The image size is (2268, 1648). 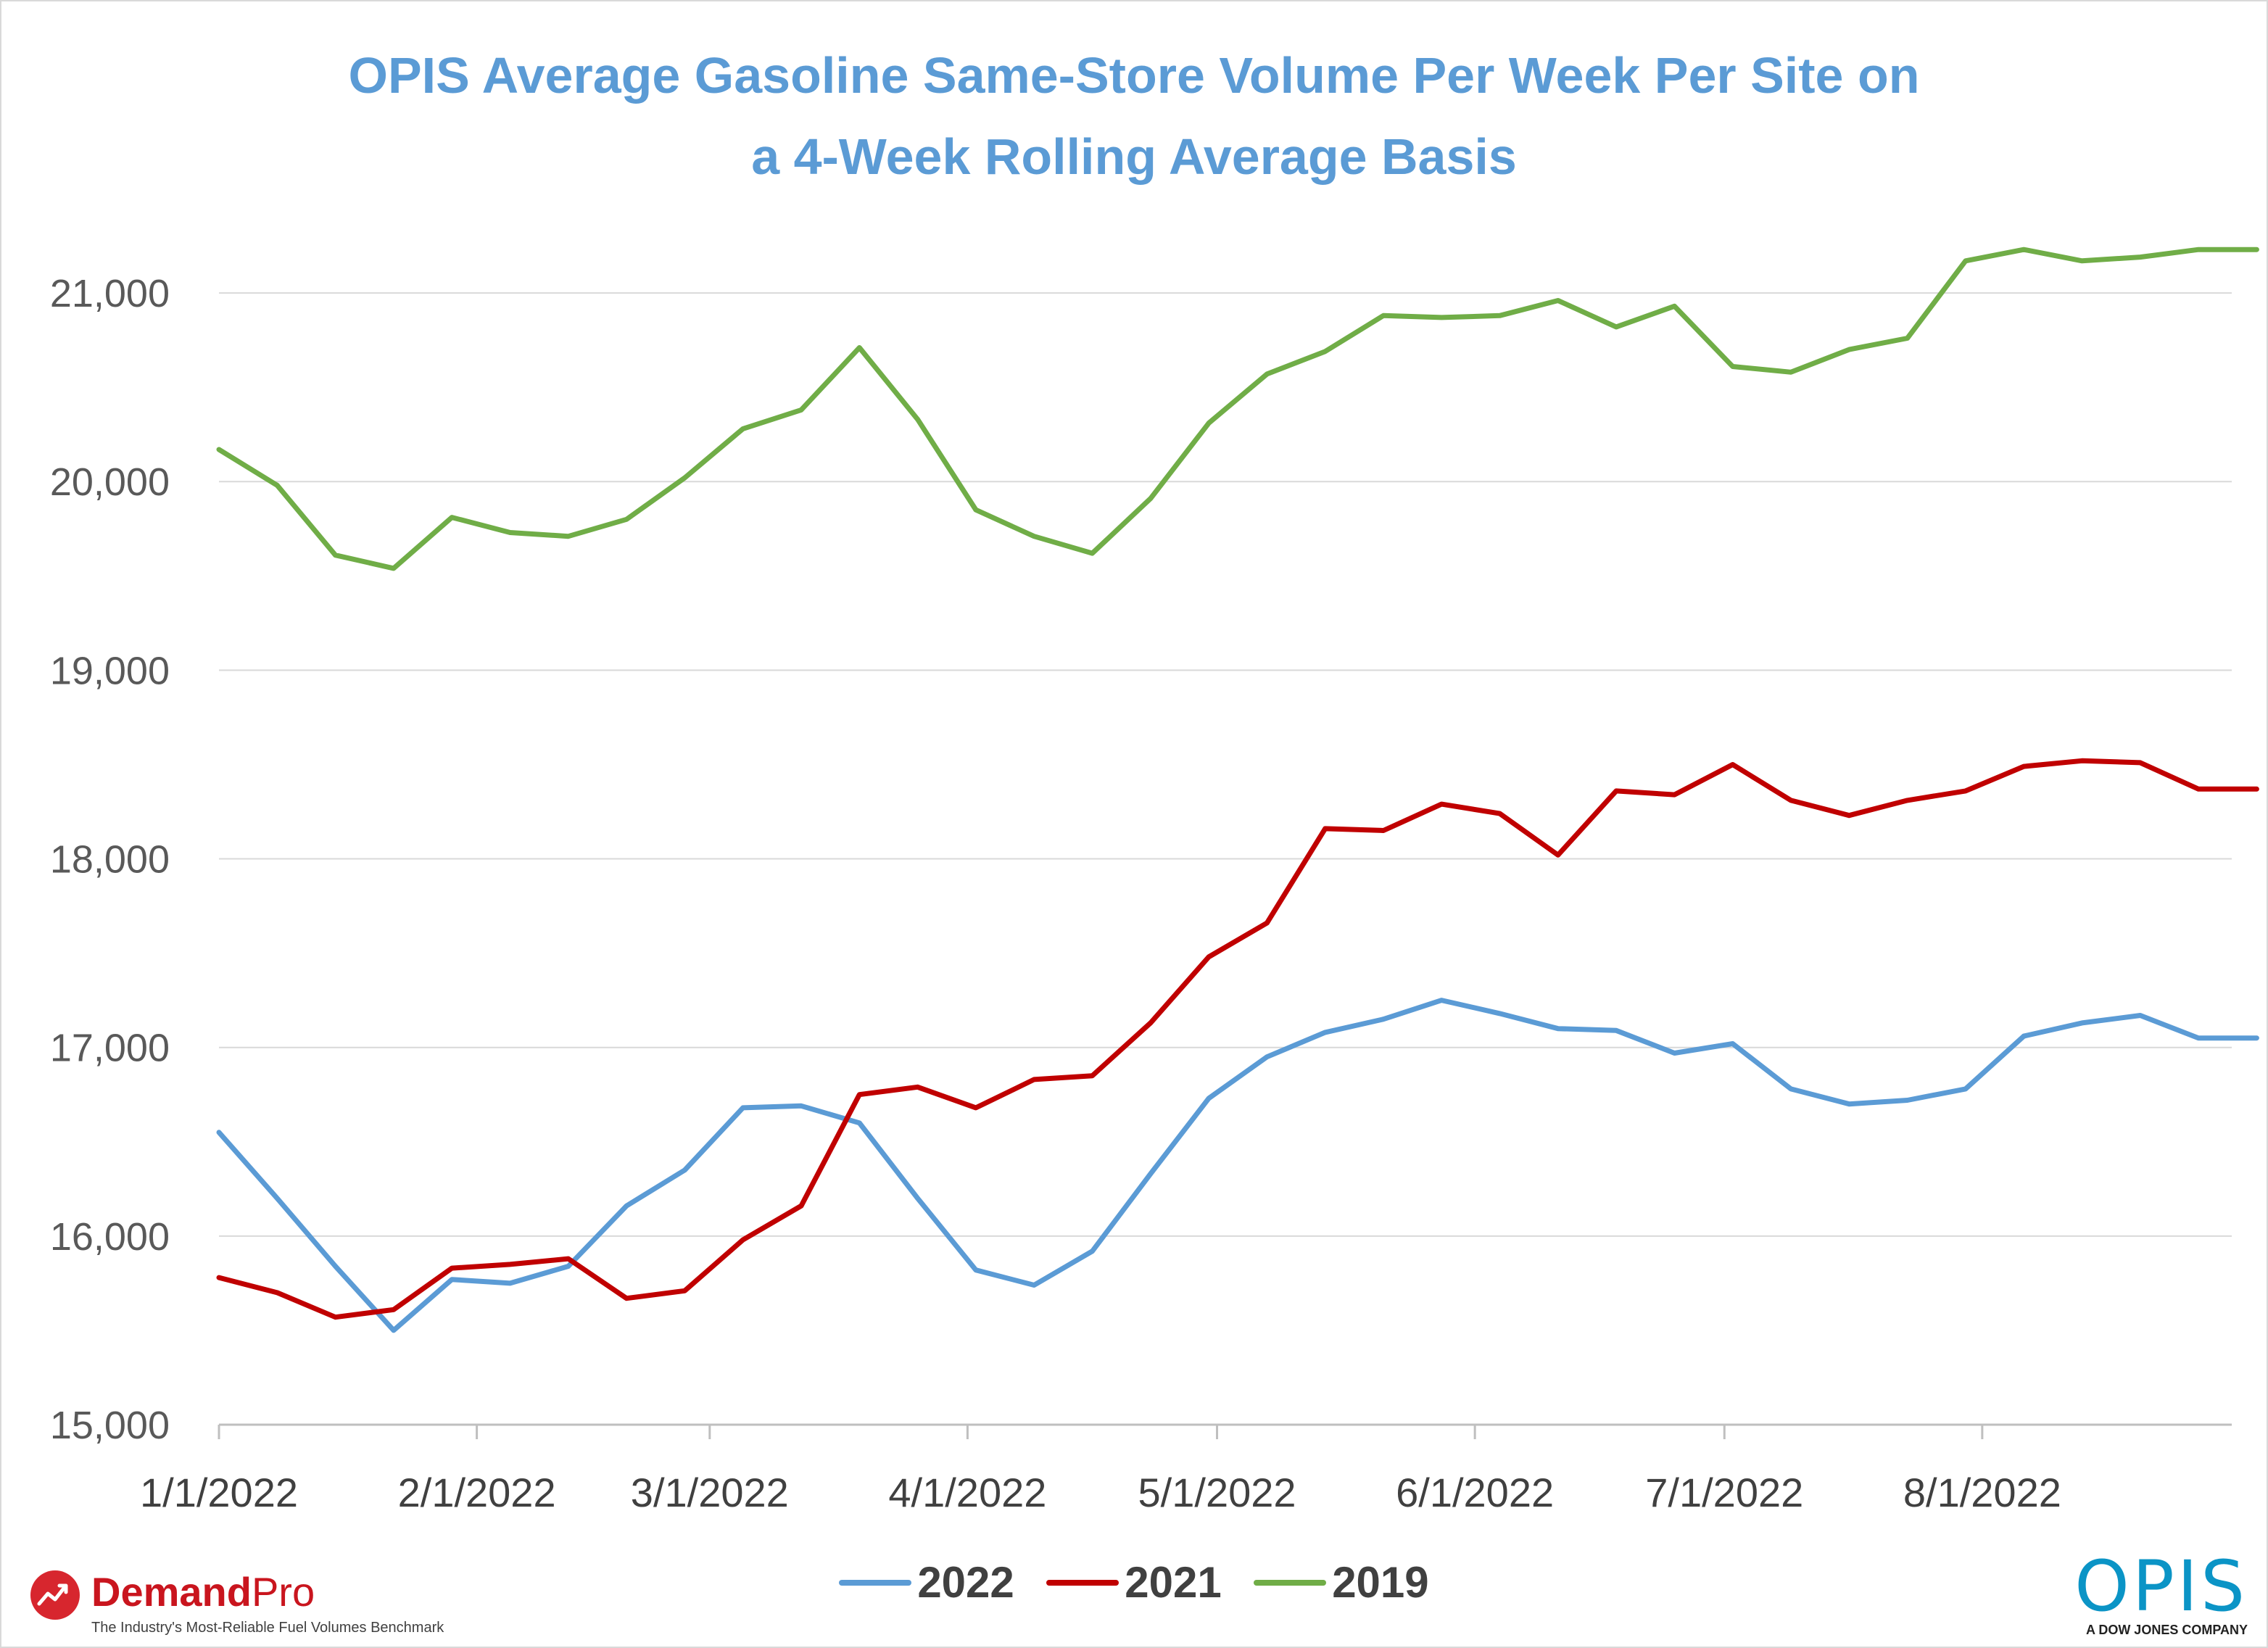 What do you see at coordinates (110, 1237) in the screenshot?
I see `y-tick-label-16000: 16,000` at bounding box center [110, 1237].